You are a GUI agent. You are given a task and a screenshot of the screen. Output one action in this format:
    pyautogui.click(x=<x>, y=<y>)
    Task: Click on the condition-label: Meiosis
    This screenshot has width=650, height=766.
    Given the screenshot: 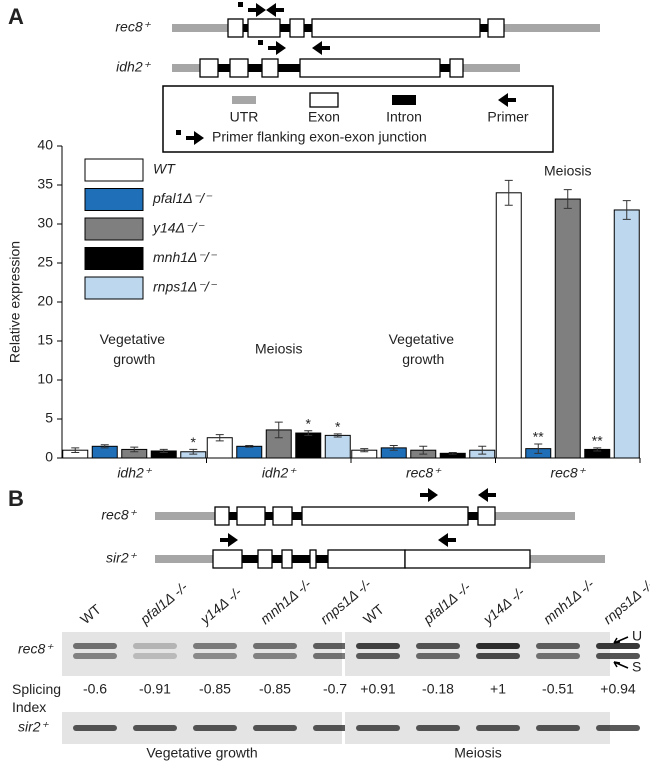 What is the action you would take?
    pyautogui.click(x=477, y=753)
    